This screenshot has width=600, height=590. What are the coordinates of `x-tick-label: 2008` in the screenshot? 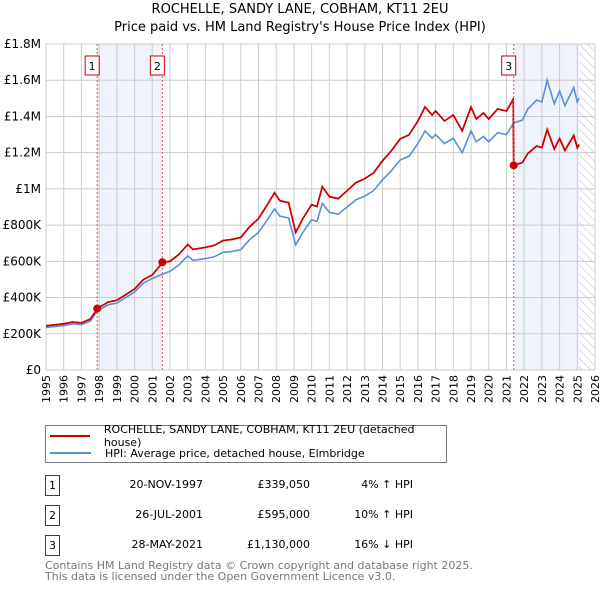 It's located at (276, 389).